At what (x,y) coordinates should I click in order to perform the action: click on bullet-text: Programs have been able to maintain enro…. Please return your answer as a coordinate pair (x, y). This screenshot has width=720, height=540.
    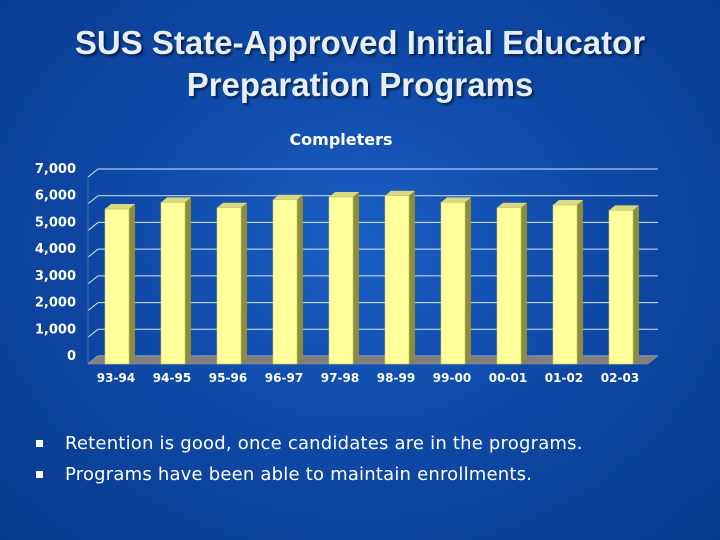
    Looking at the image, I should click on (299, 474).